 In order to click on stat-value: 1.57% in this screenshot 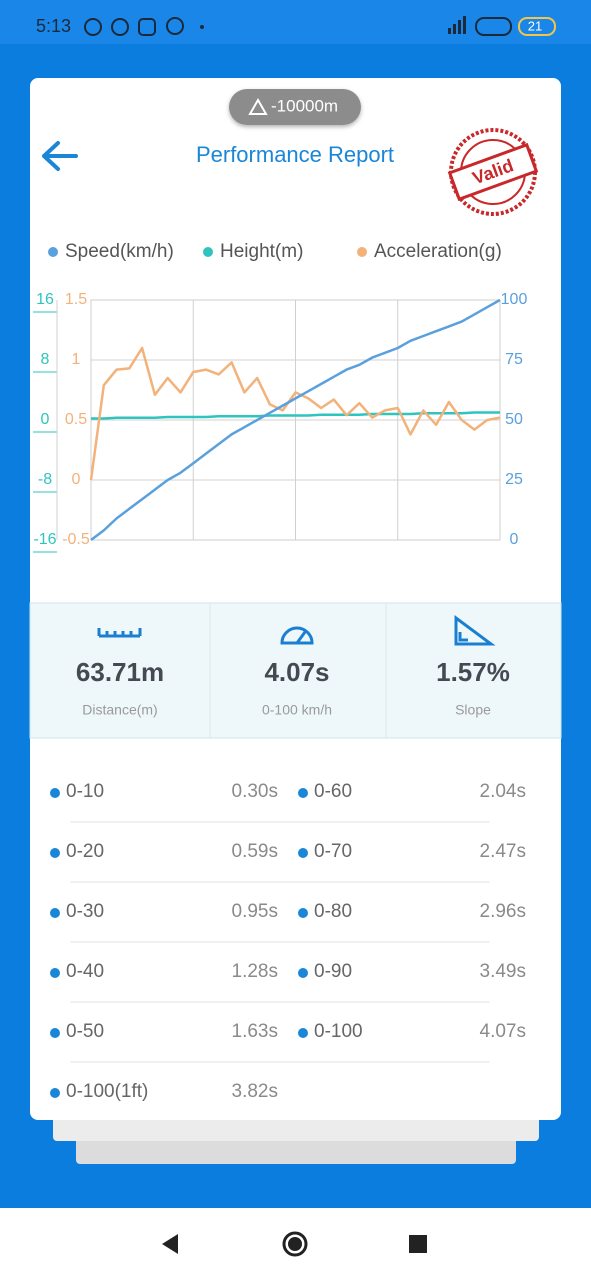, I will do `click(473, 672)`.